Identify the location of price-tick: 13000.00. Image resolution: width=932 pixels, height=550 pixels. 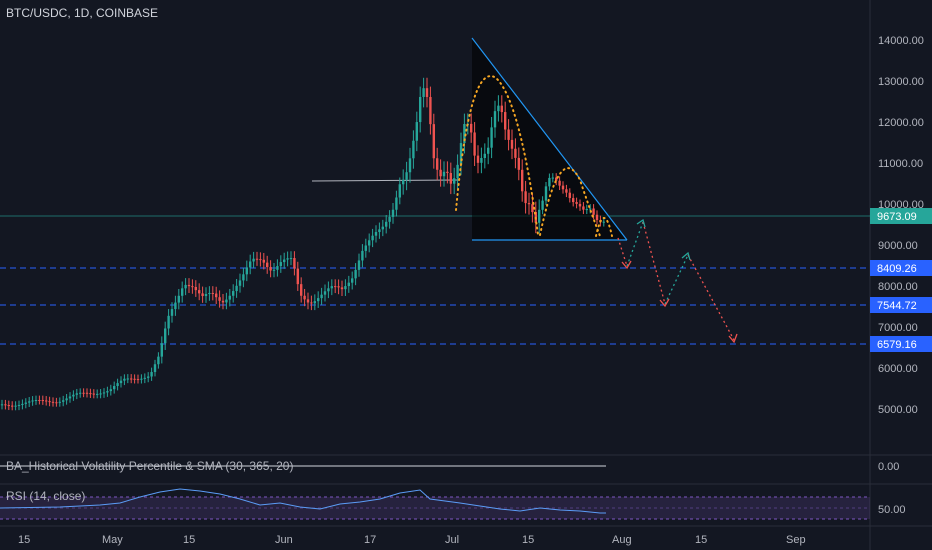
(901, 82).